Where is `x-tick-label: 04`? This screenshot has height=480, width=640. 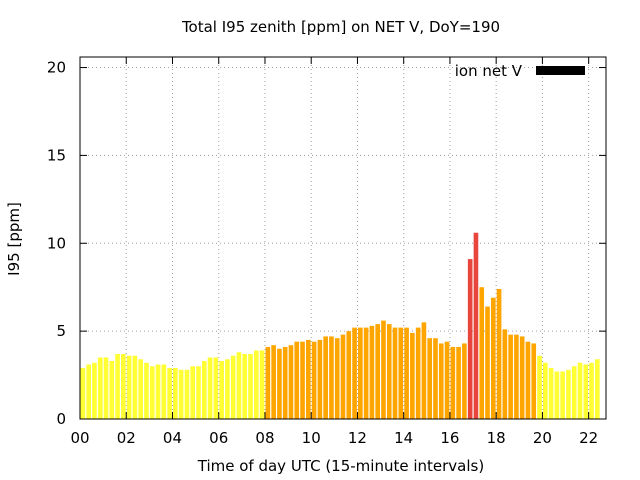
x-tick-label: 04 is located at coordinates (172, 438).